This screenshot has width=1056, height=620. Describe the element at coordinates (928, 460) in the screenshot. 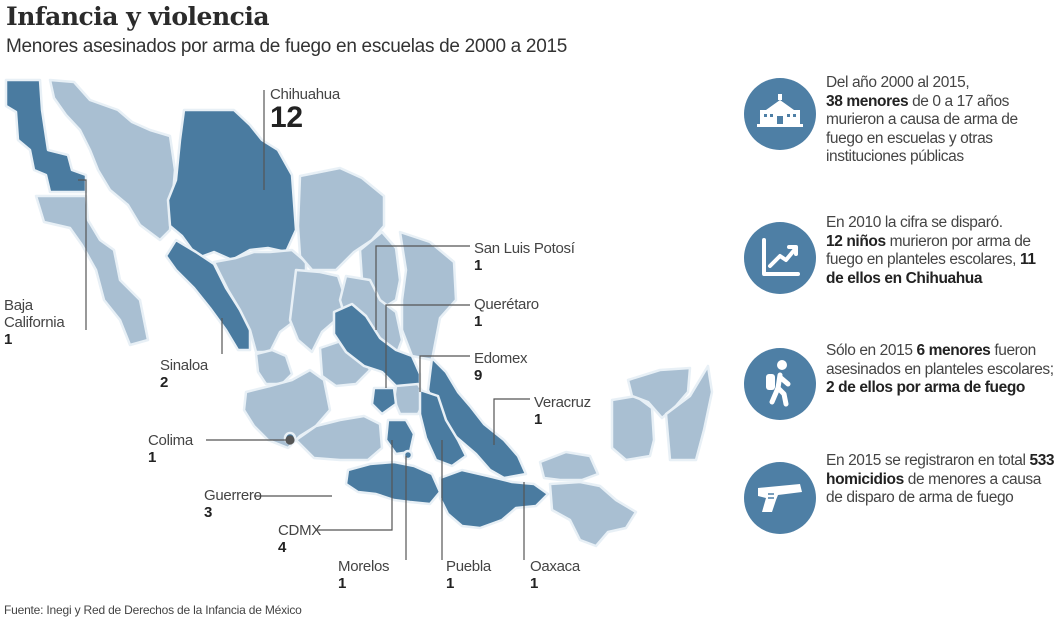

I see `fact-text-part: En 2015 se registraron en total` at that location.